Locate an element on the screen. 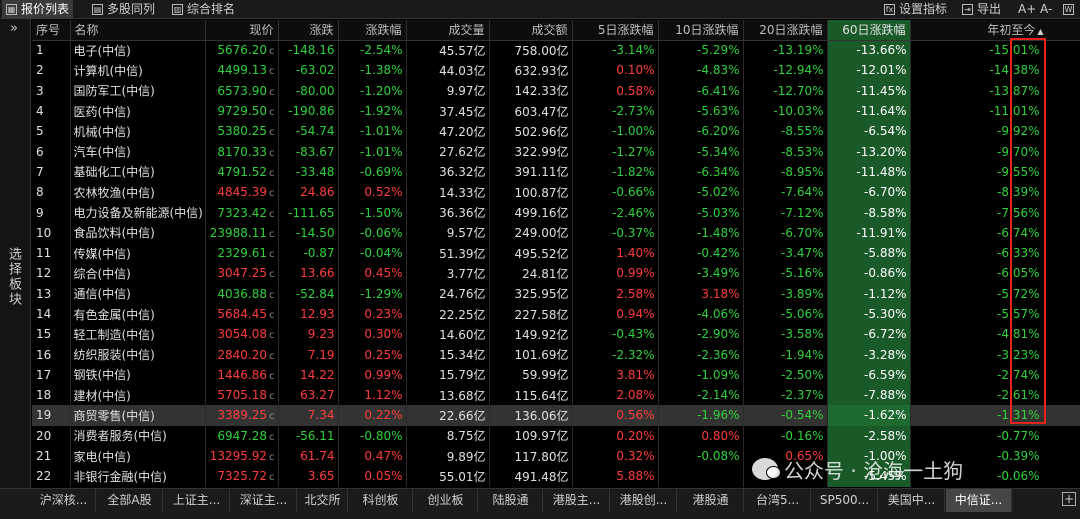 The width and height of the screenshot is (1080, 519). select-sector-button: 选择板块 is located at coordinates (13, 277).